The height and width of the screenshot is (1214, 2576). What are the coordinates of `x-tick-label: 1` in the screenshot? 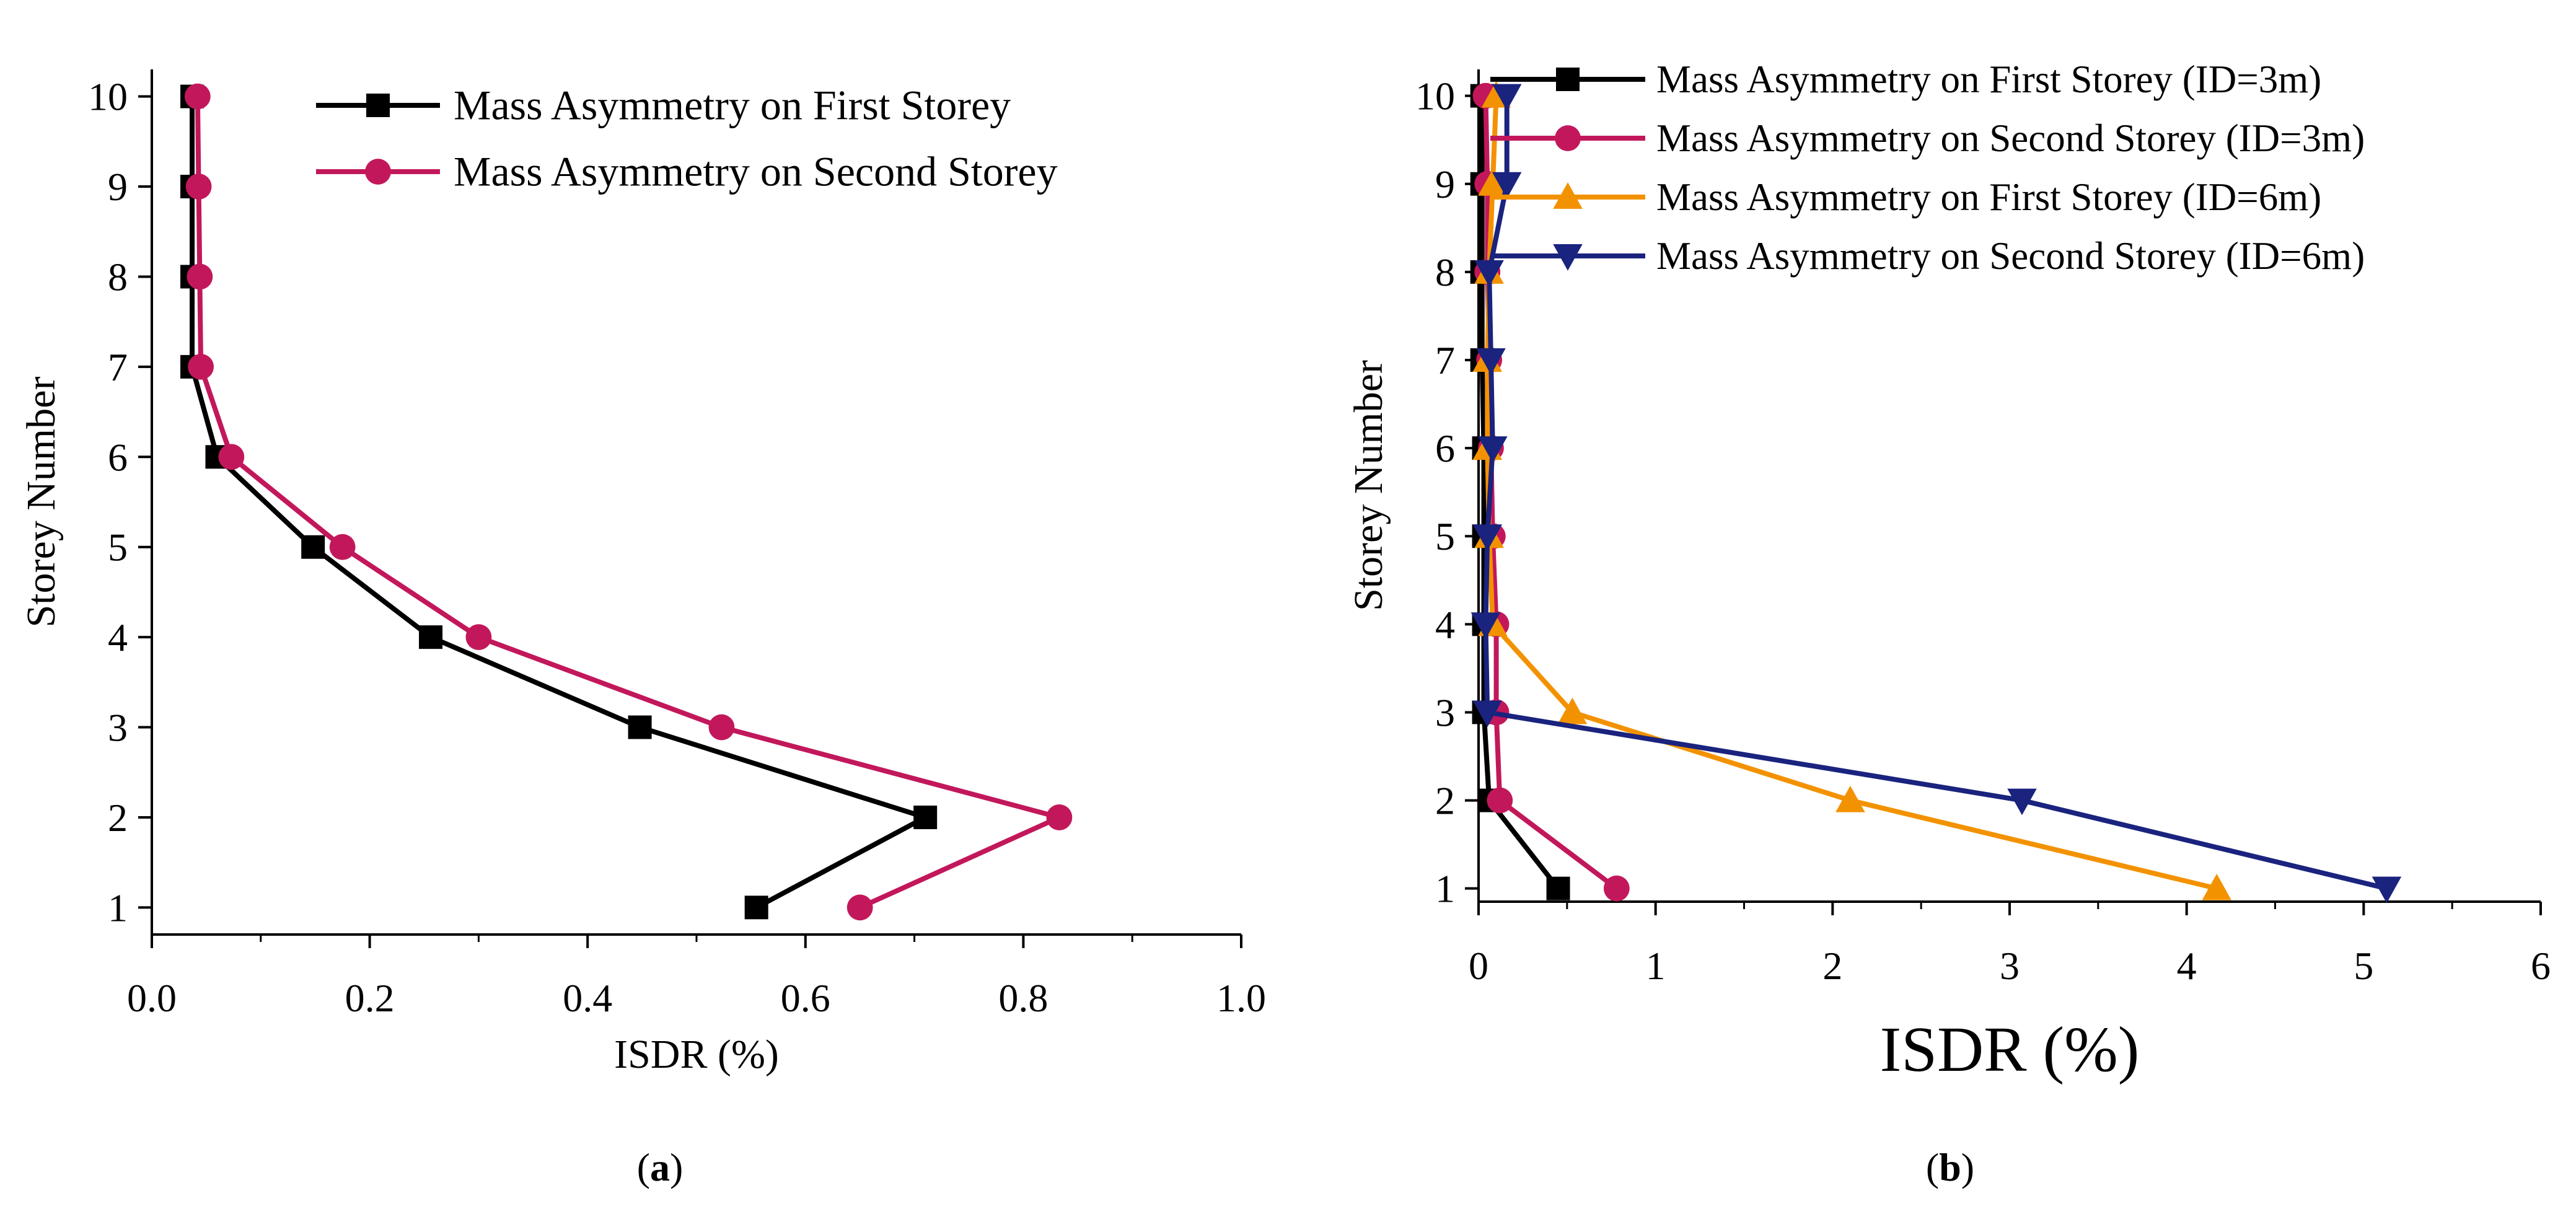 It's located at (1656, 966).